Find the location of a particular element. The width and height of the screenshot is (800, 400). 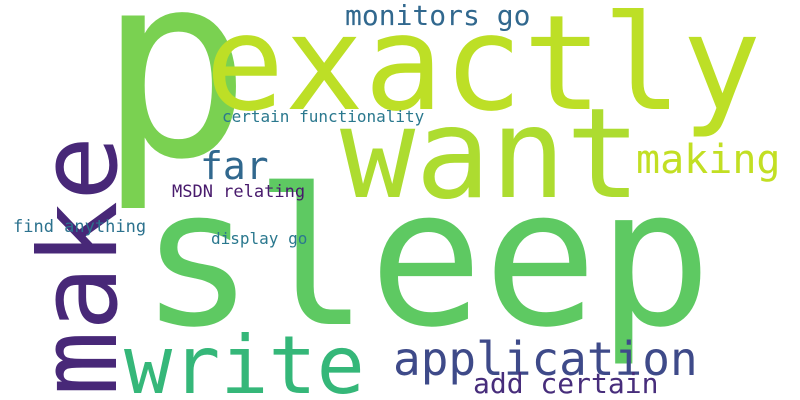

word-make: make is located at coordinates (79, 265).